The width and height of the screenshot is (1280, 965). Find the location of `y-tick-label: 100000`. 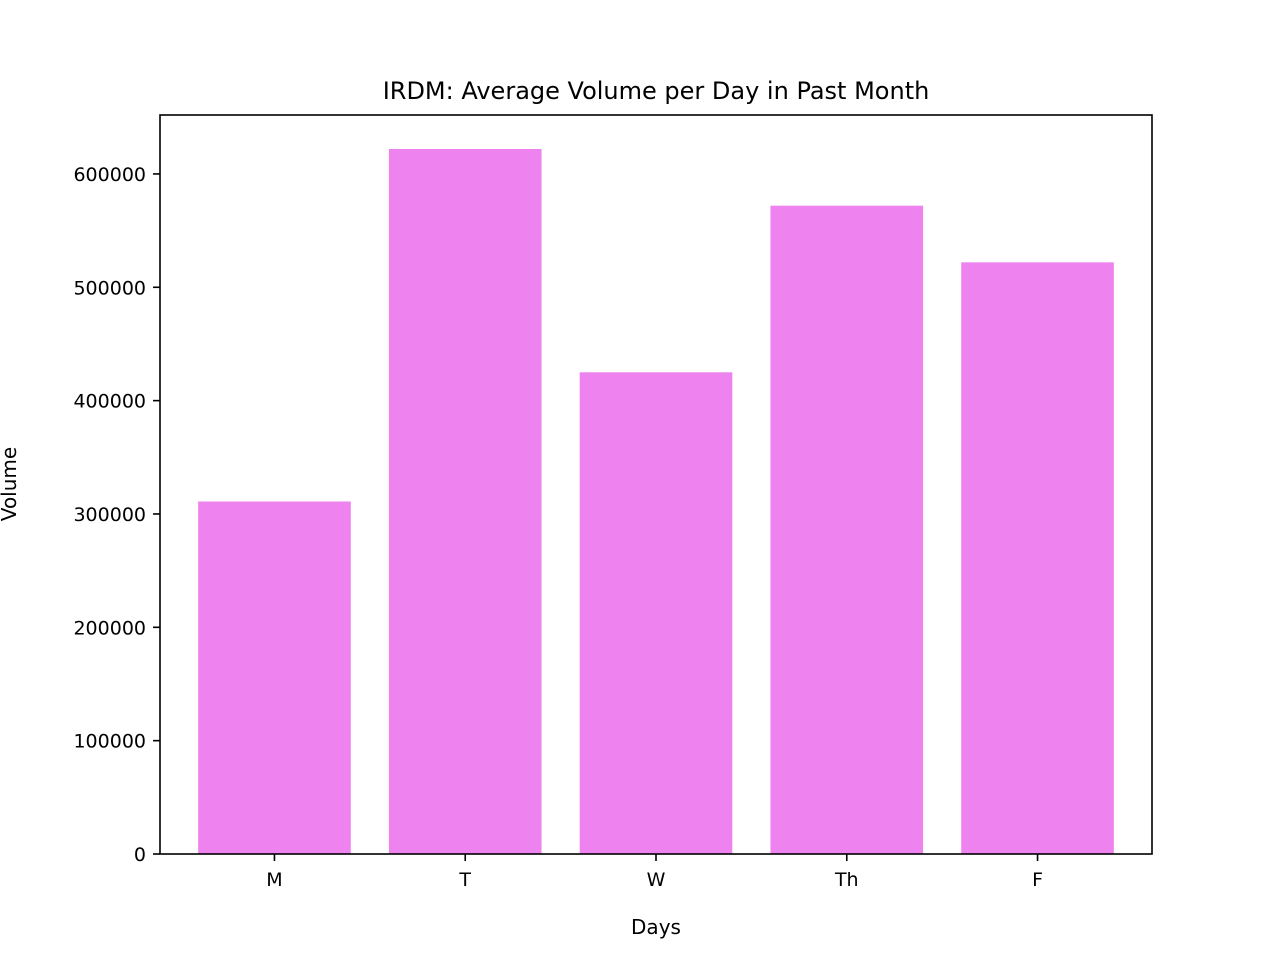

y-tick-label: 100000 is located at coordinates (109, 742).